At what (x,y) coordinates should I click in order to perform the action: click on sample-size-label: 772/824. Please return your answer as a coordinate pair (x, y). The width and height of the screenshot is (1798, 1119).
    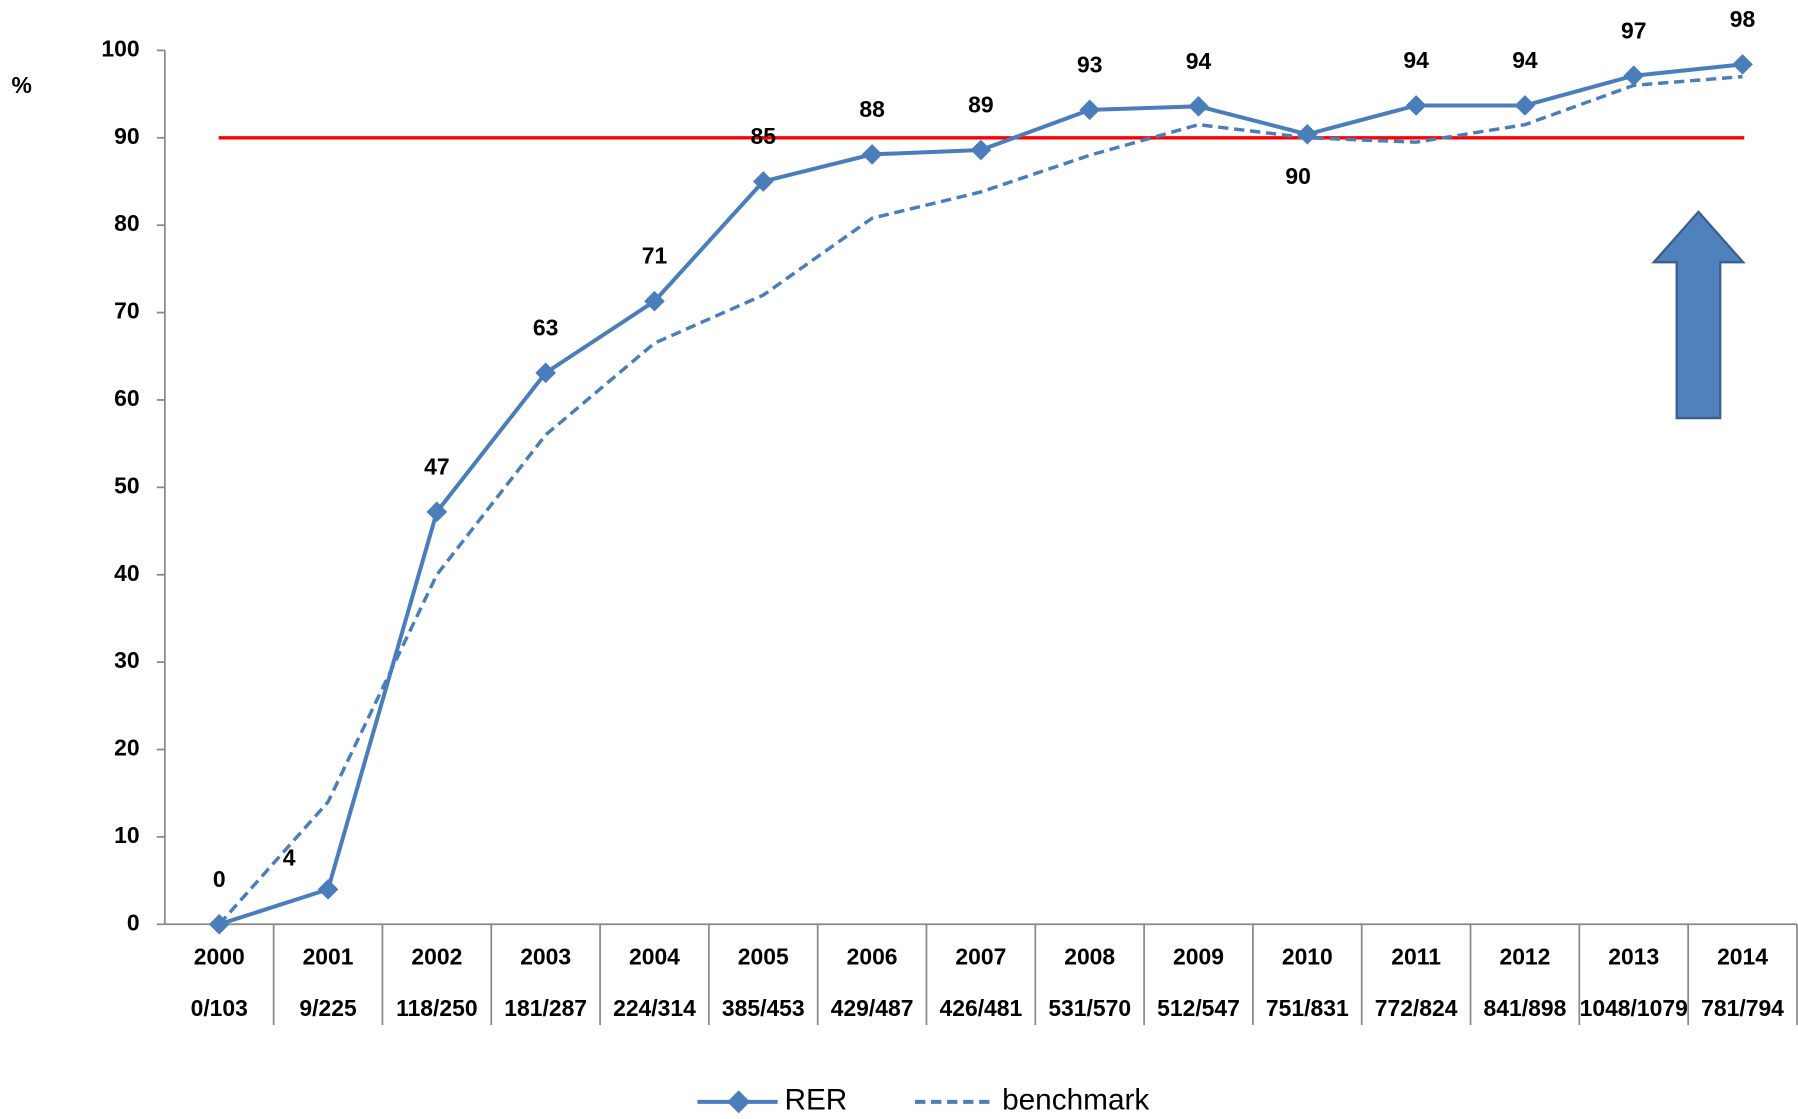
    Looking at the image, I should click on (1416, 1008).